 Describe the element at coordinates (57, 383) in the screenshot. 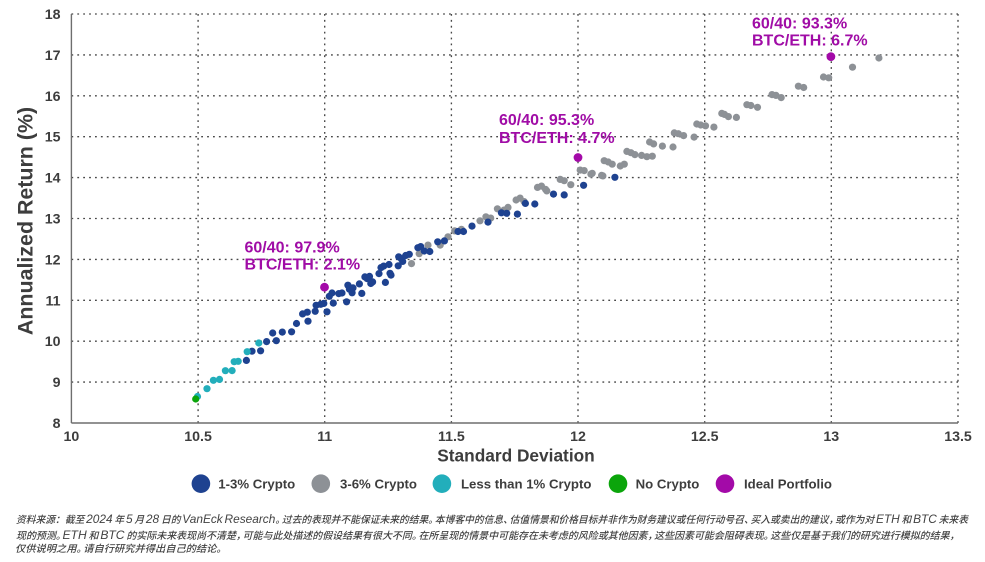

I see `svg-text: 9` at that location.